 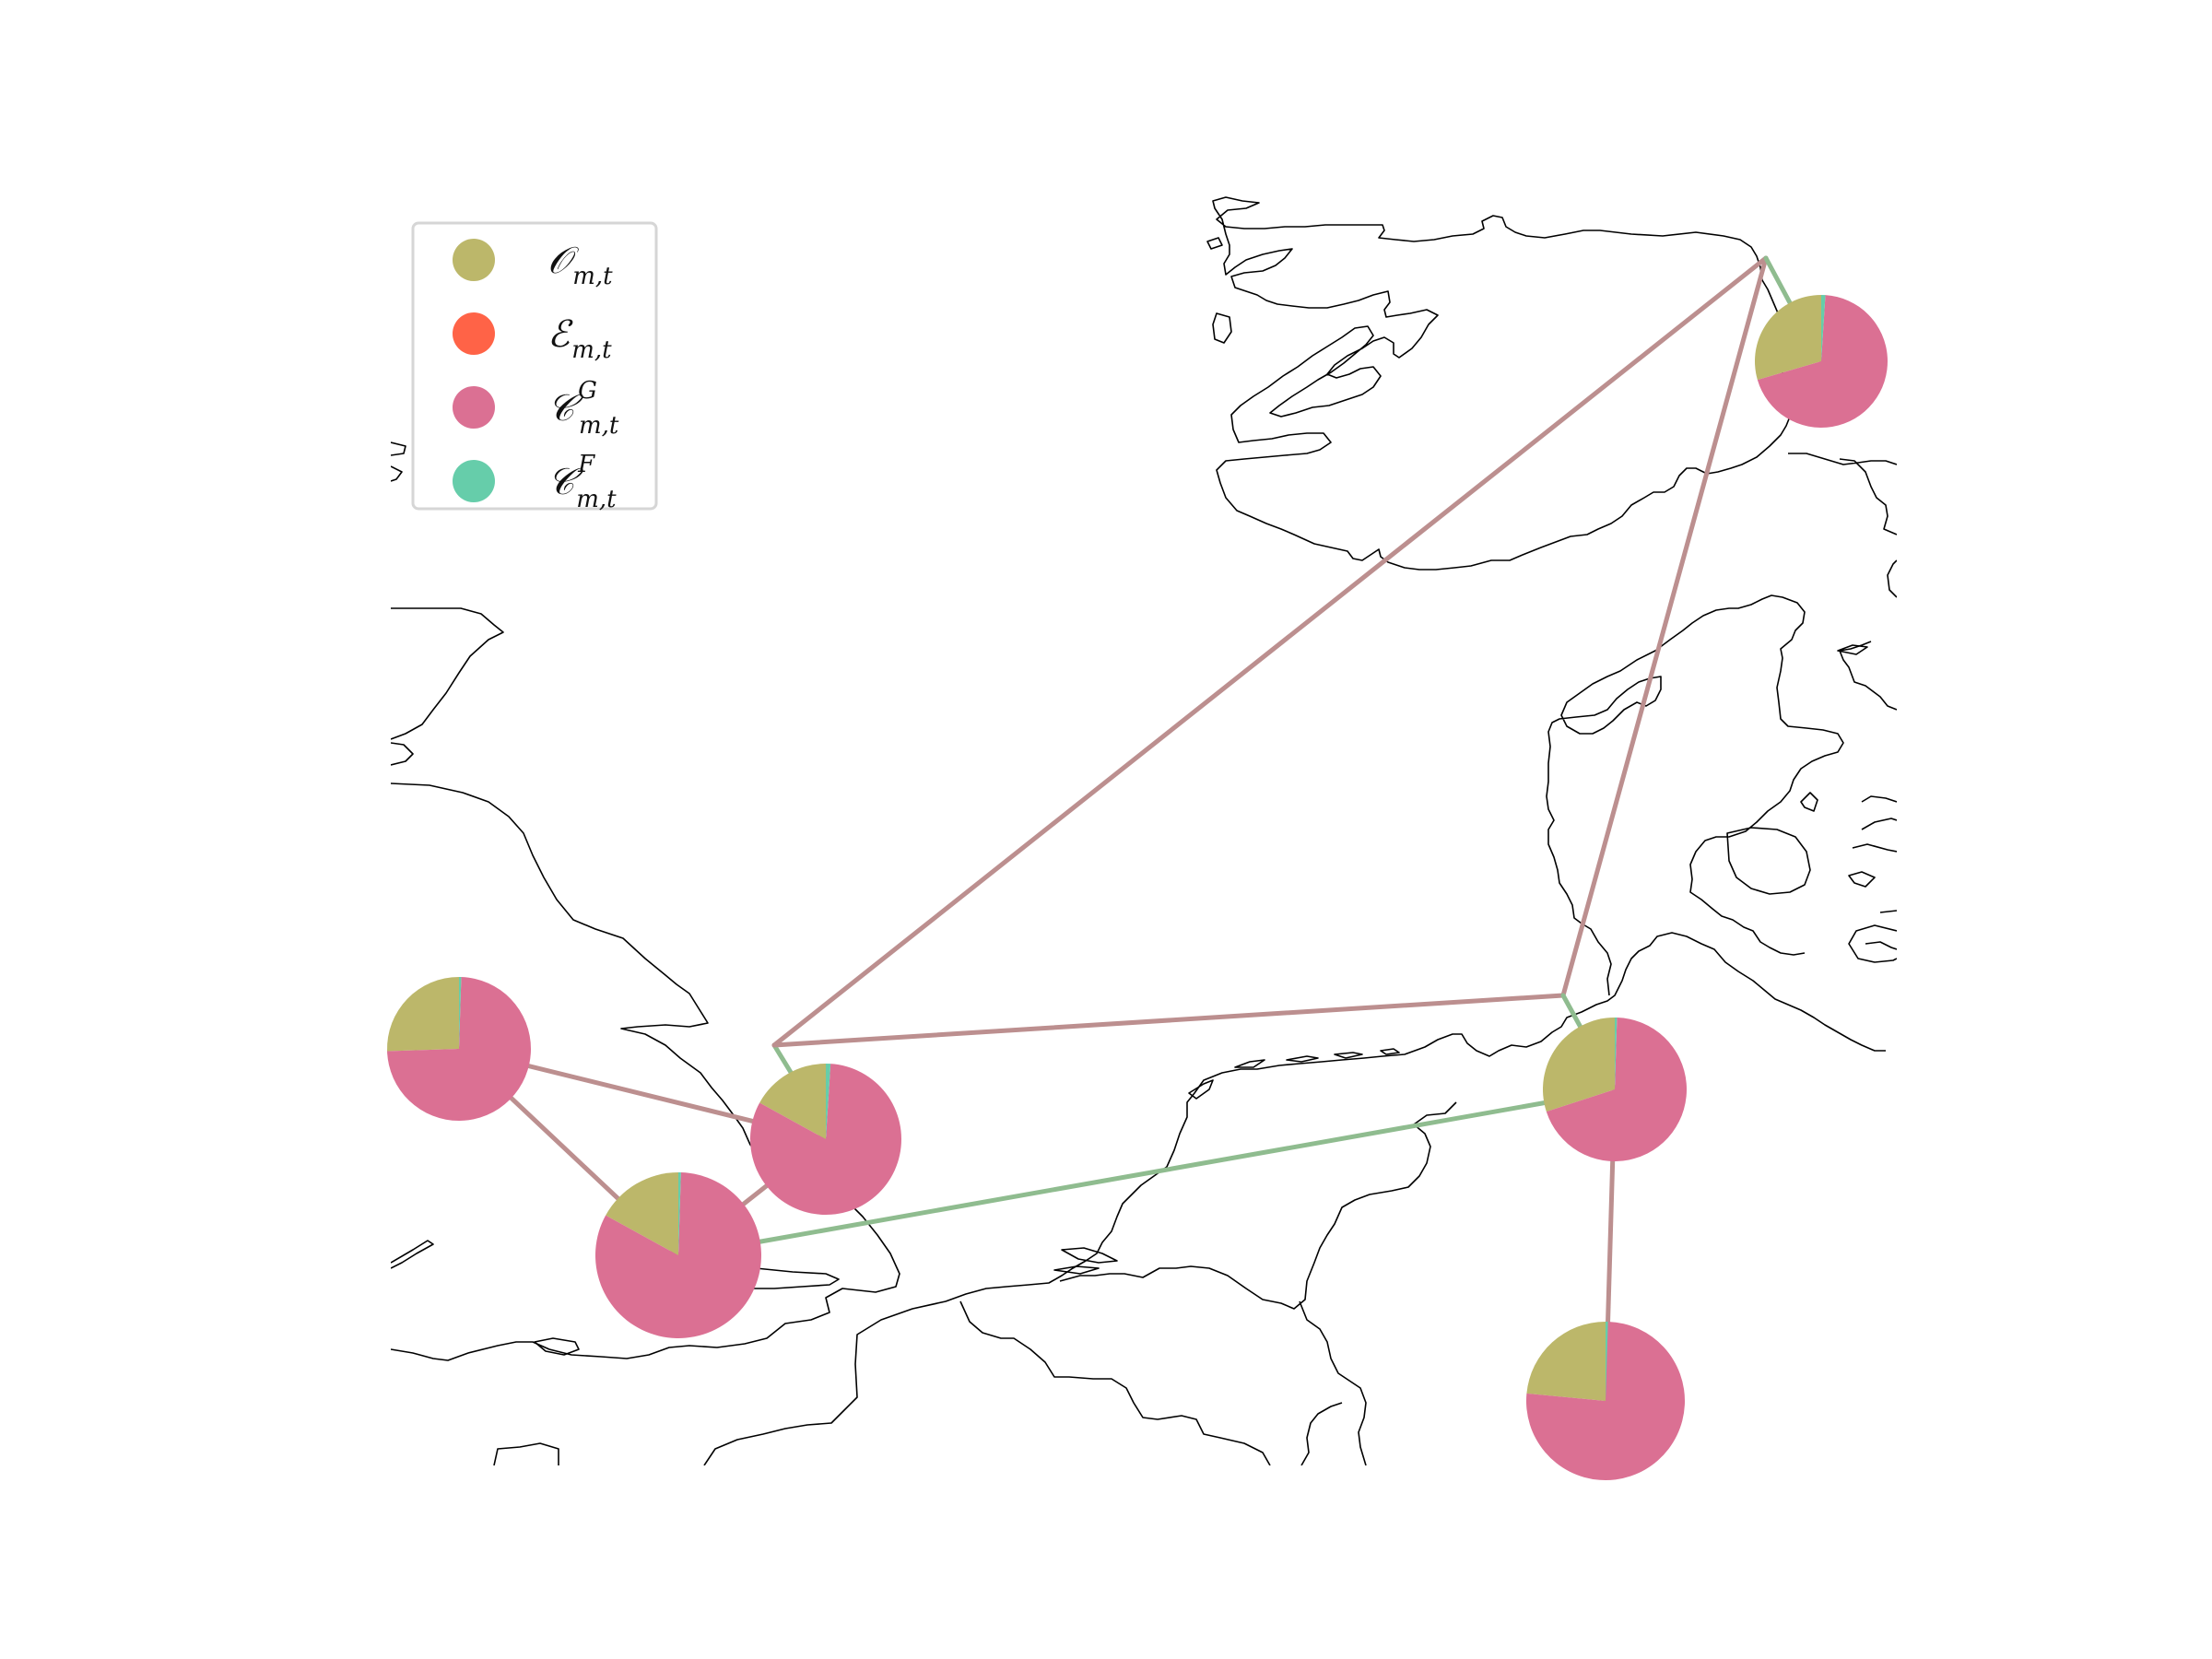 I want to click on zealand-coast, so click(x=1872, y=943).